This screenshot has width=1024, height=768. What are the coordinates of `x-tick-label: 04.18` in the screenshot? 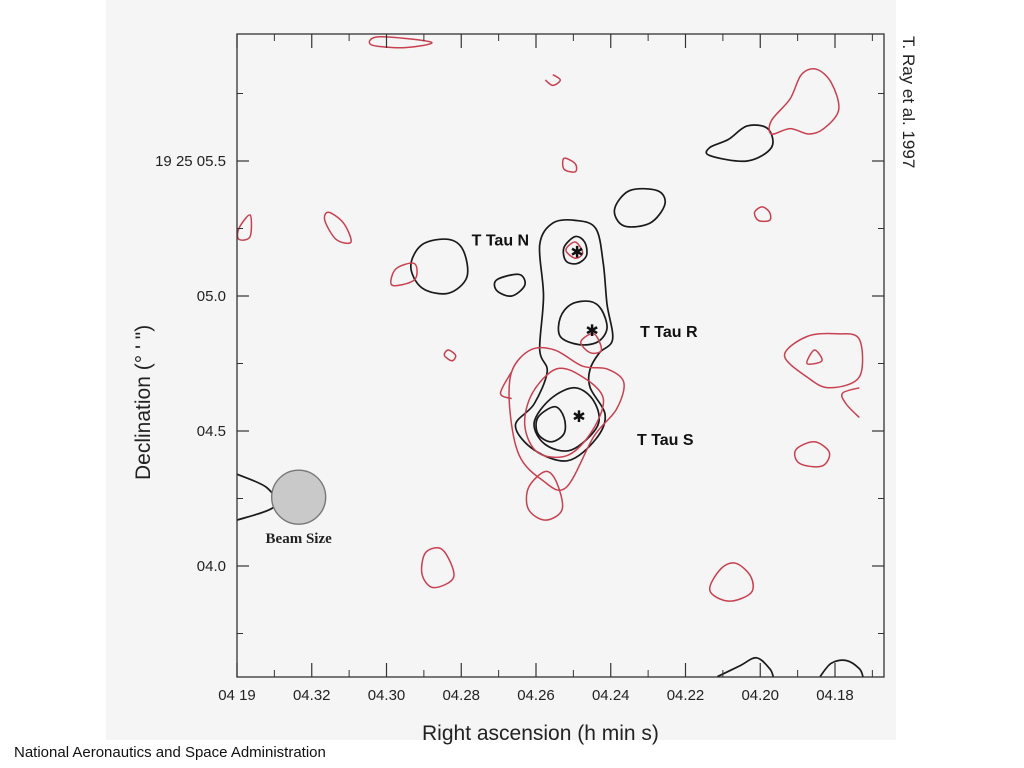 It's located at (835, 695).